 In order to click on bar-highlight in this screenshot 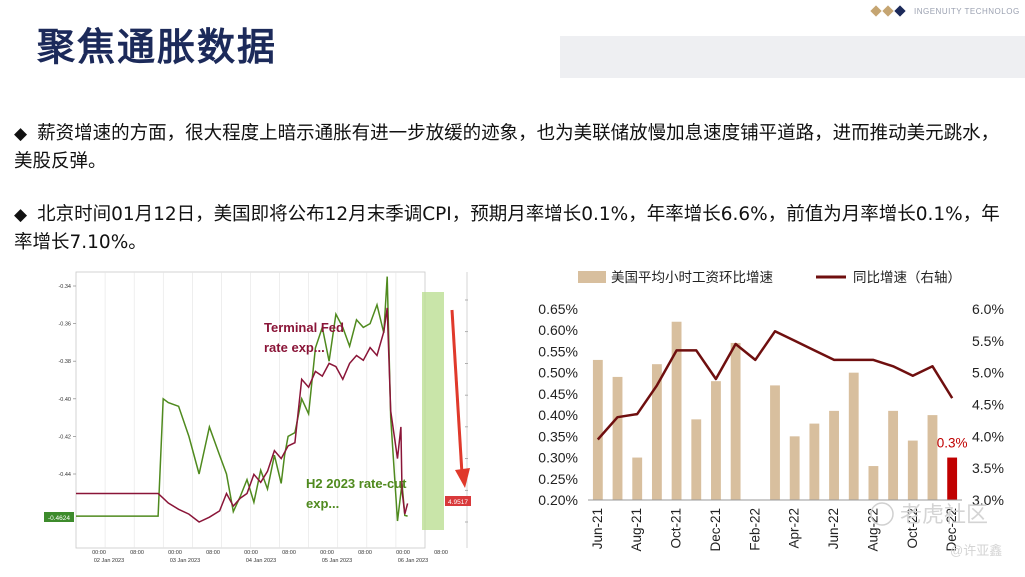, I will do `click(952, 478)`.